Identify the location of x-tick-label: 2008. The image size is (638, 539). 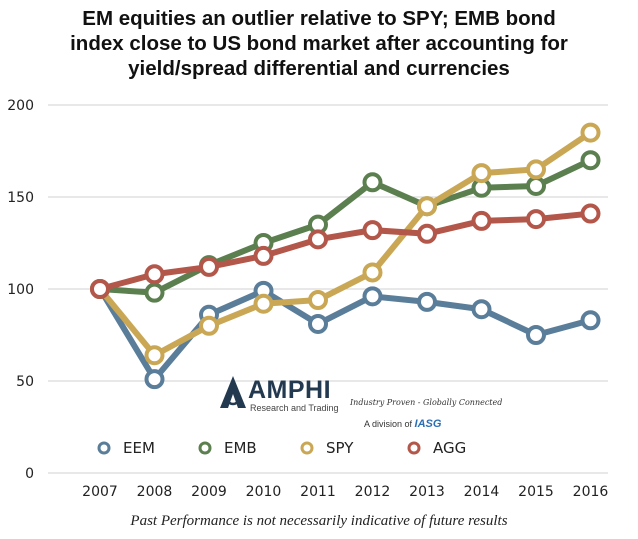
(155, 492).